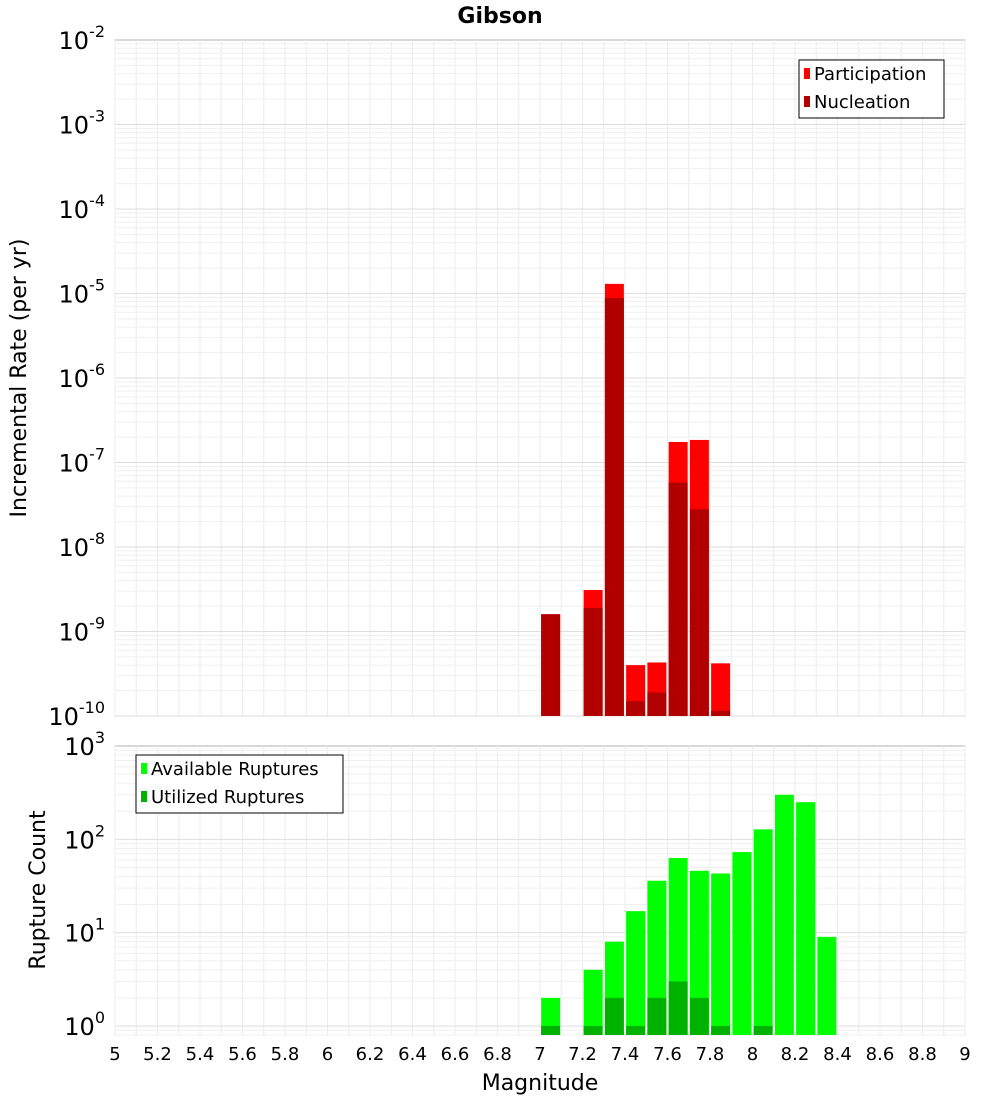 The image size is (1000, 1100). What do you see at coordinates (97, 454) in the screenshot?
I see `y-tick-exponent: -7` at bounding box center [97, 454].